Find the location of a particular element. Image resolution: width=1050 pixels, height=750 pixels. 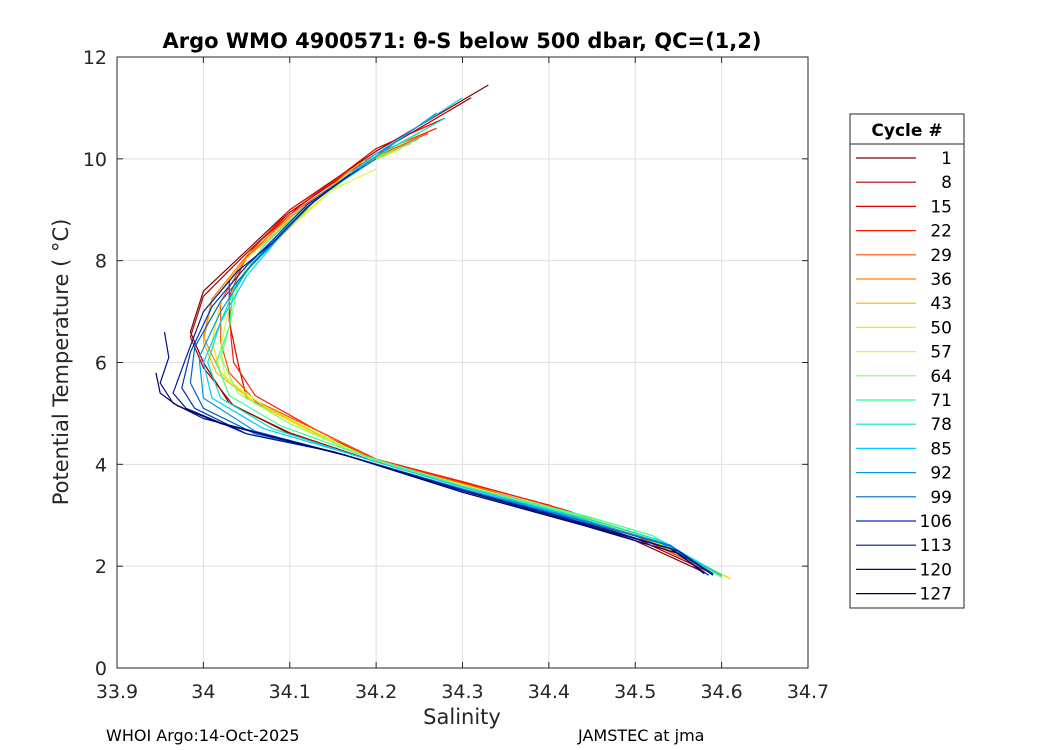

x-tick-label: 34.1 is located at coordinates (290, 692).